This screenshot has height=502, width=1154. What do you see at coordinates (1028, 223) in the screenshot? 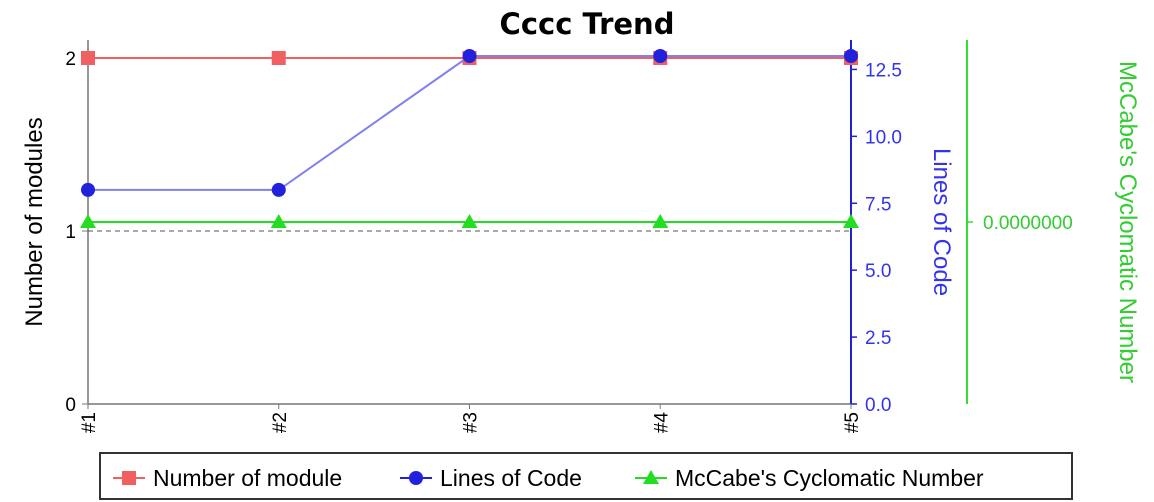
I see `right2-tick-label: 0.0000000` at bounding box center [1028, 223].